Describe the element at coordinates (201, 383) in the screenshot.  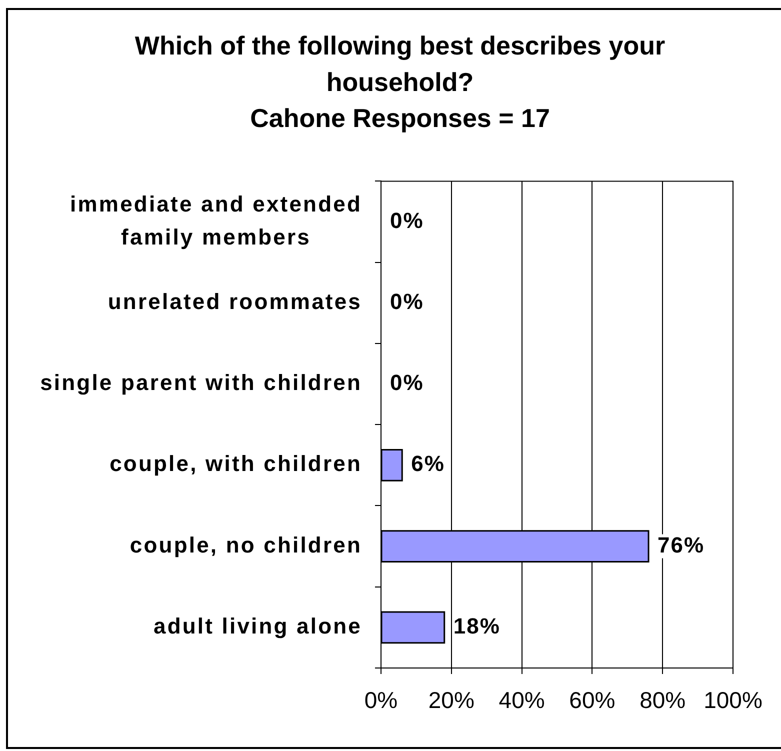
I see `y-tick-label: single parent with children` at that location.